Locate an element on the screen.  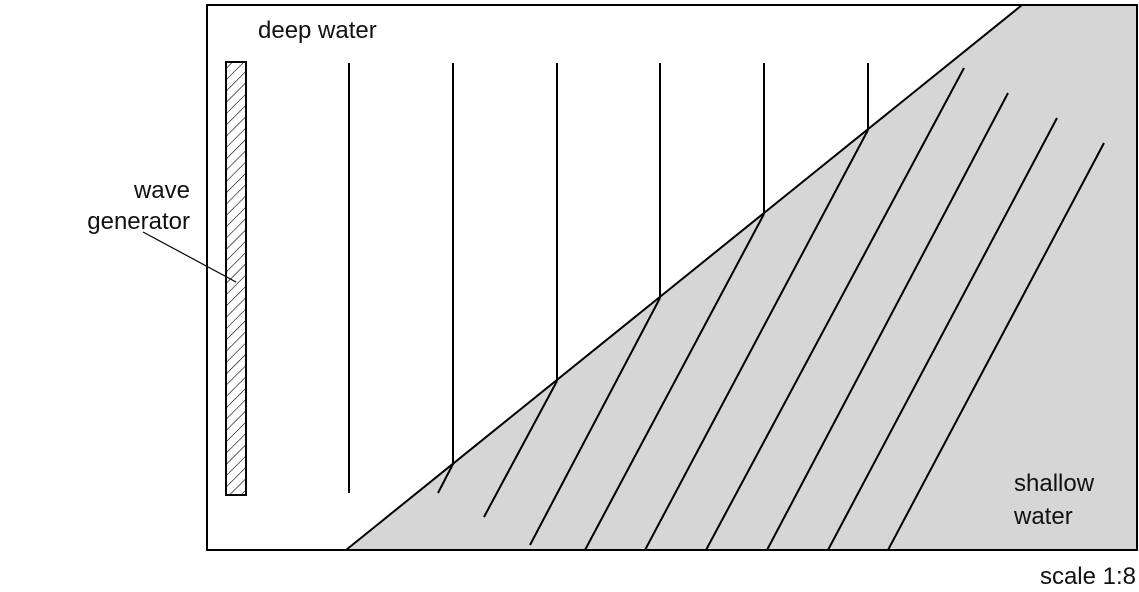
shallow-water-label: water is located at coordinates (1043, 516).